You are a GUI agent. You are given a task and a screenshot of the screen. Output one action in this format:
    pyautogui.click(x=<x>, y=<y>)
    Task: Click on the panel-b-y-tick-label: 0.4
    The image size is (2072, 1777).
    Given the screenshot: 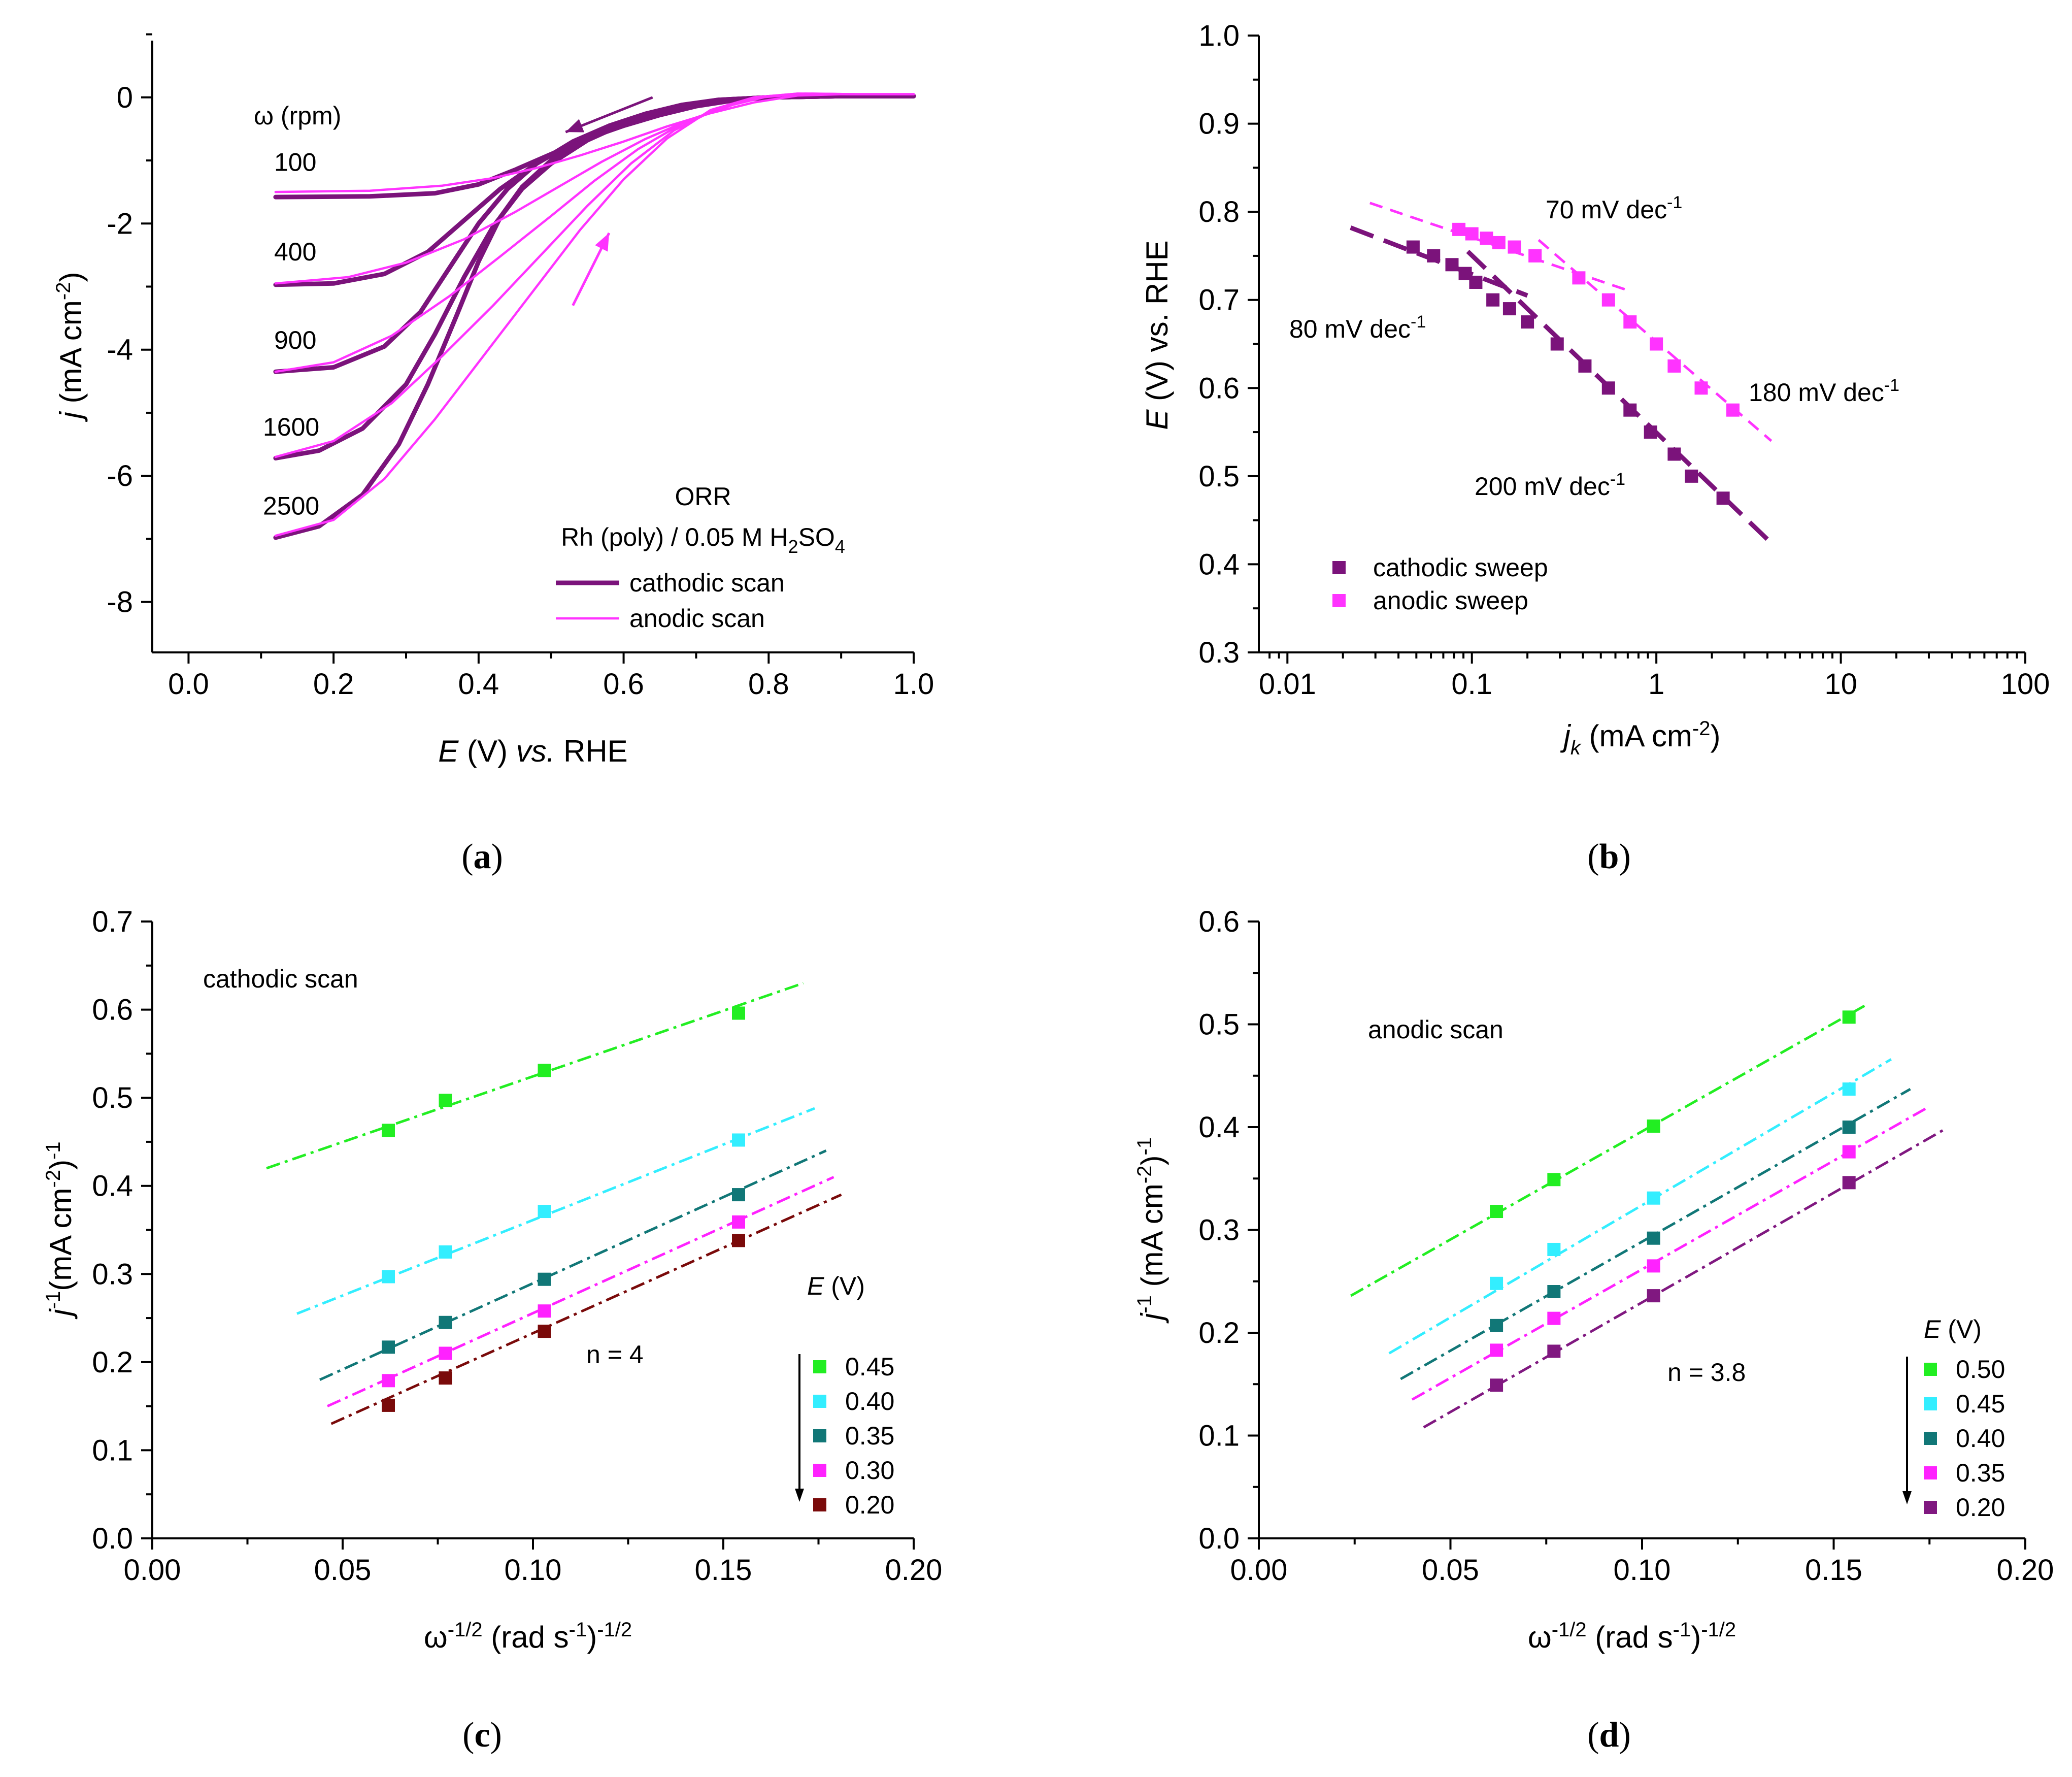 What is the action you would take?
    pyautogui.click(x=1219, y=564)
    